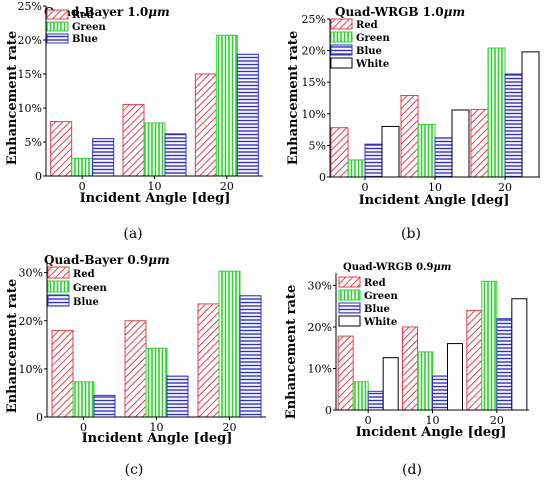 This screenshot has height=483, width=550. Describe the element at coordinates (314, 82) in the screenshot. I see `y-tick-label: 15%` at that location.